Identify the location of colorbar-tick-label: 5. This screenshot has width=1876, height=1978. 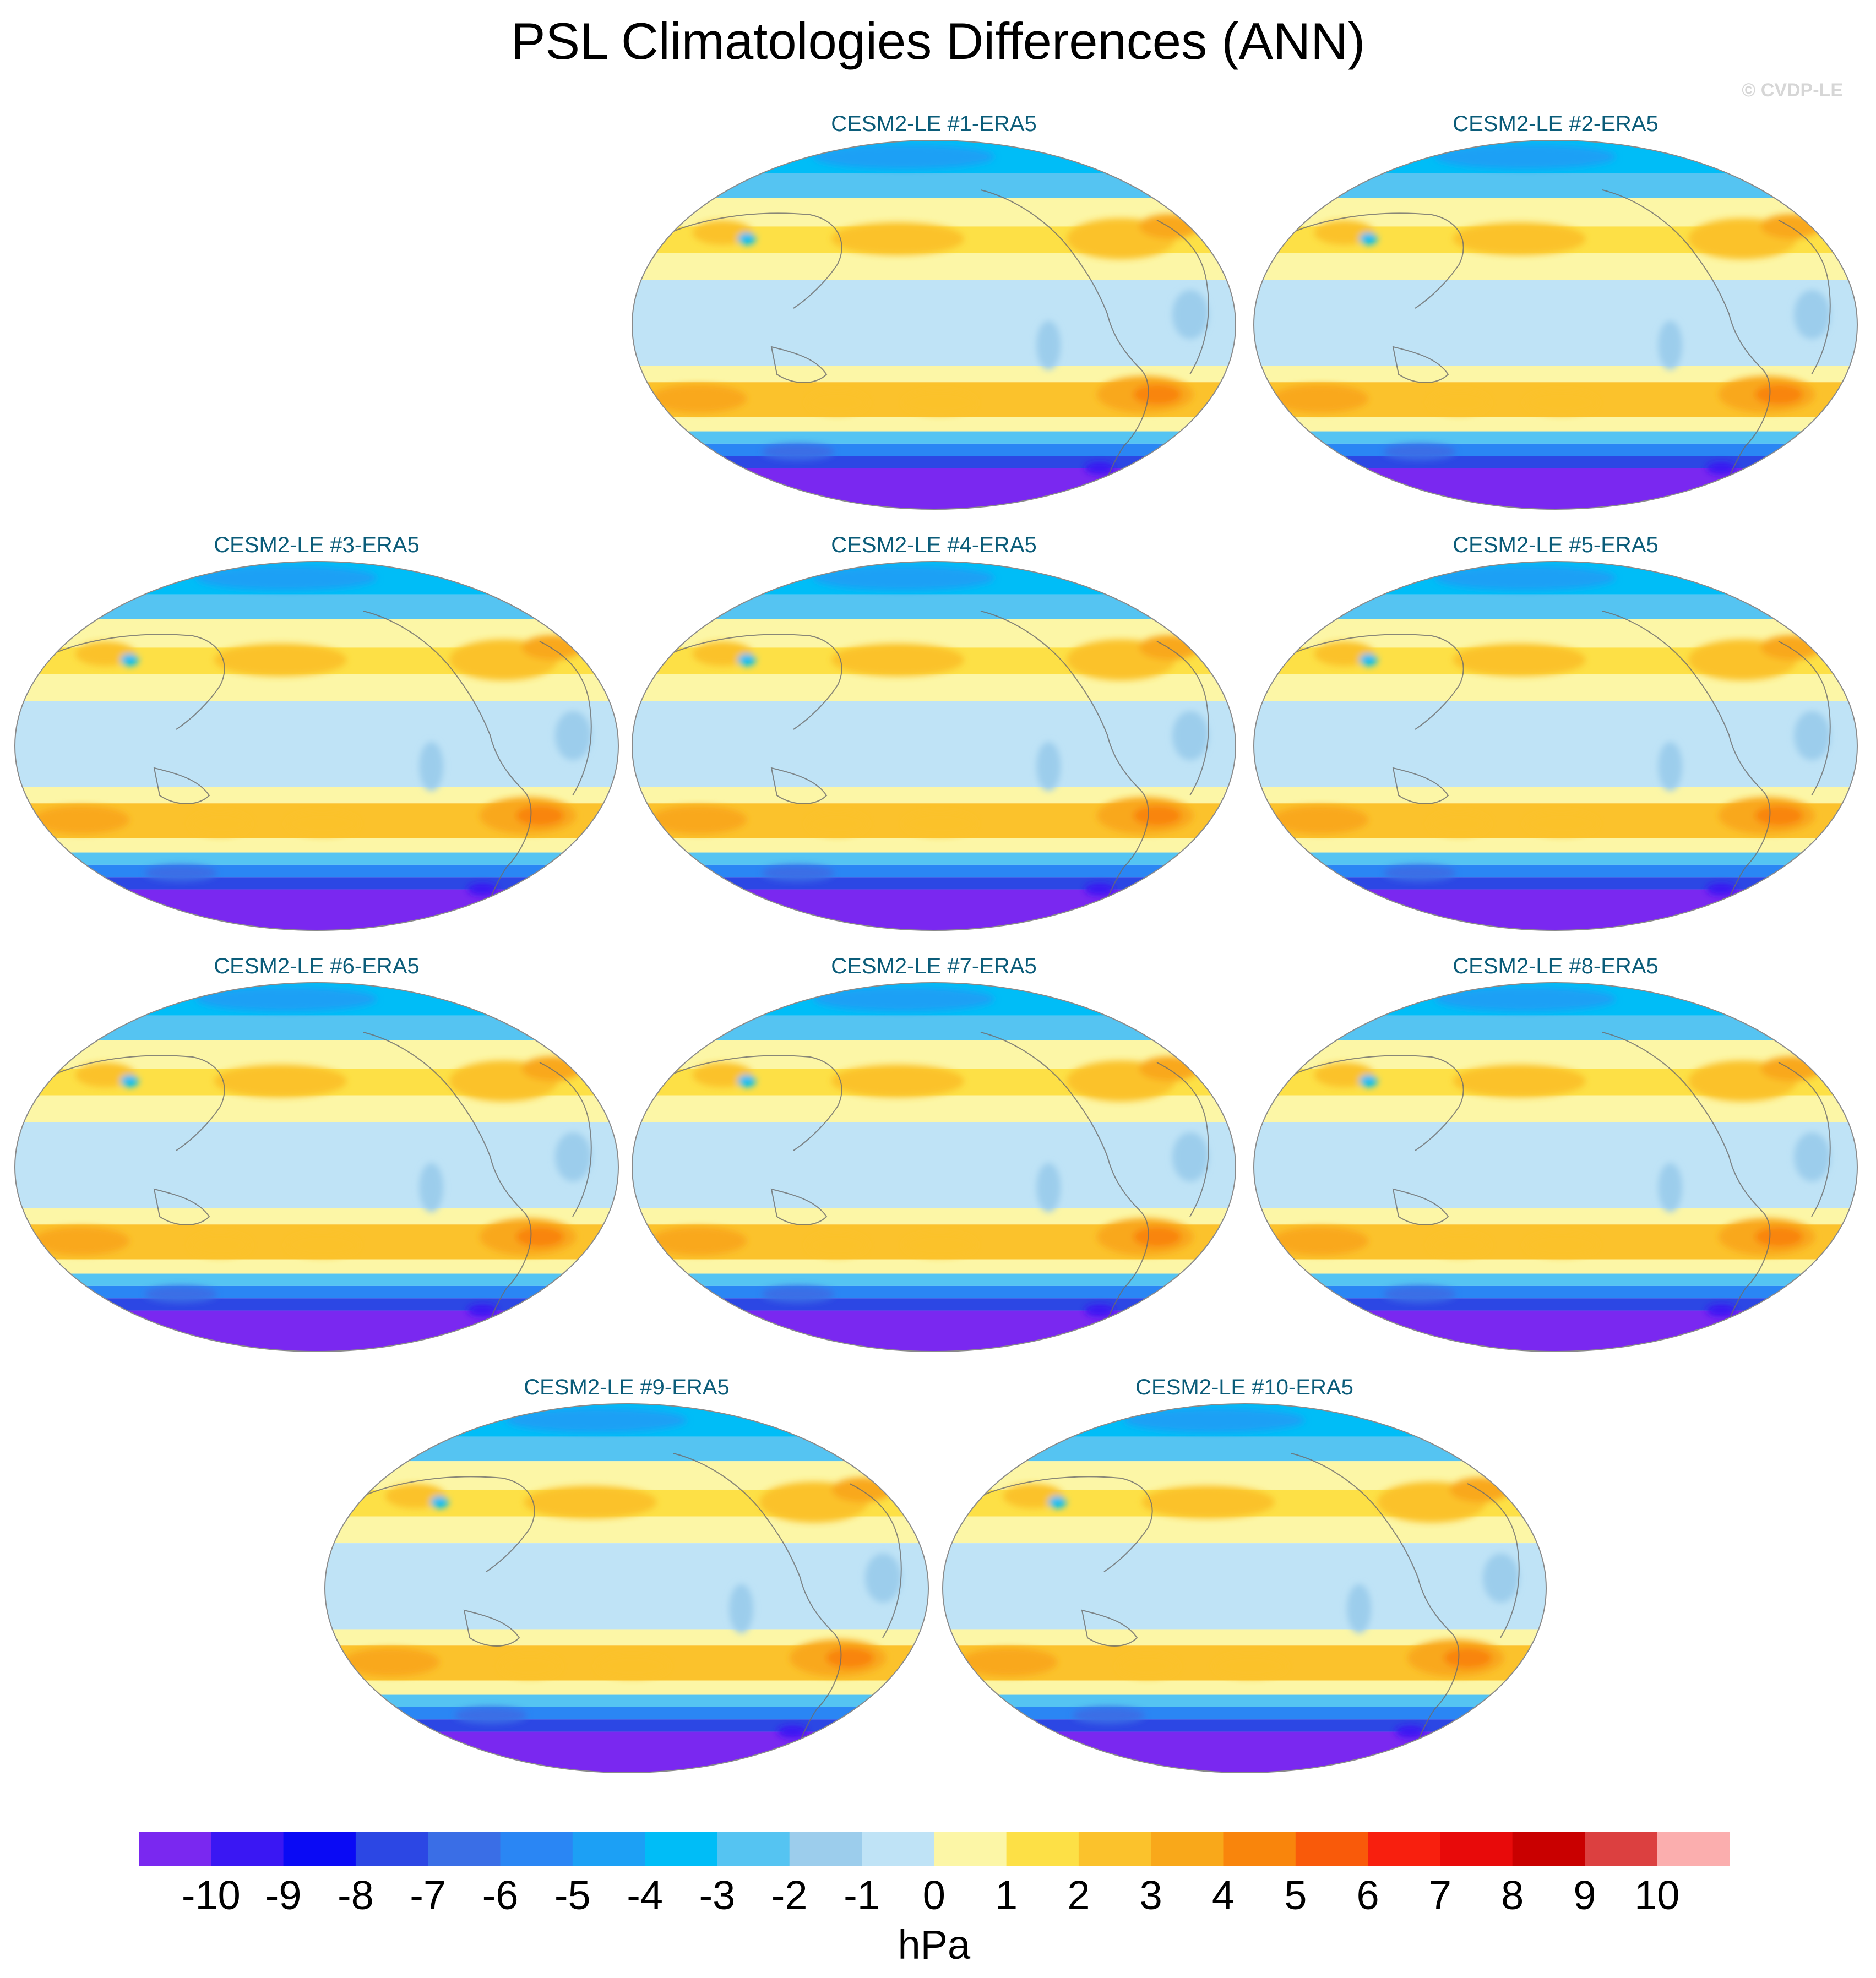
(1295, 1895).